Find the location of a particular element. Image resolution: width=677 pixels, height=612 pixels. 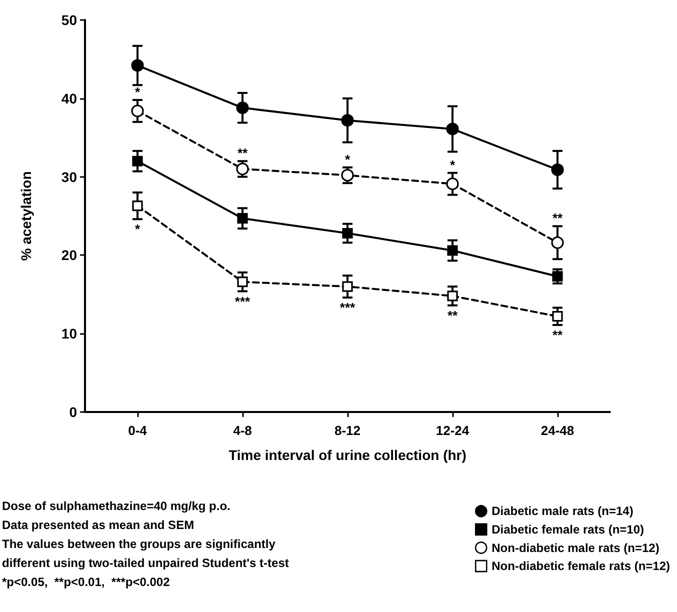

text: Data presented as mean and SEM is located at coordinates (98, 525).